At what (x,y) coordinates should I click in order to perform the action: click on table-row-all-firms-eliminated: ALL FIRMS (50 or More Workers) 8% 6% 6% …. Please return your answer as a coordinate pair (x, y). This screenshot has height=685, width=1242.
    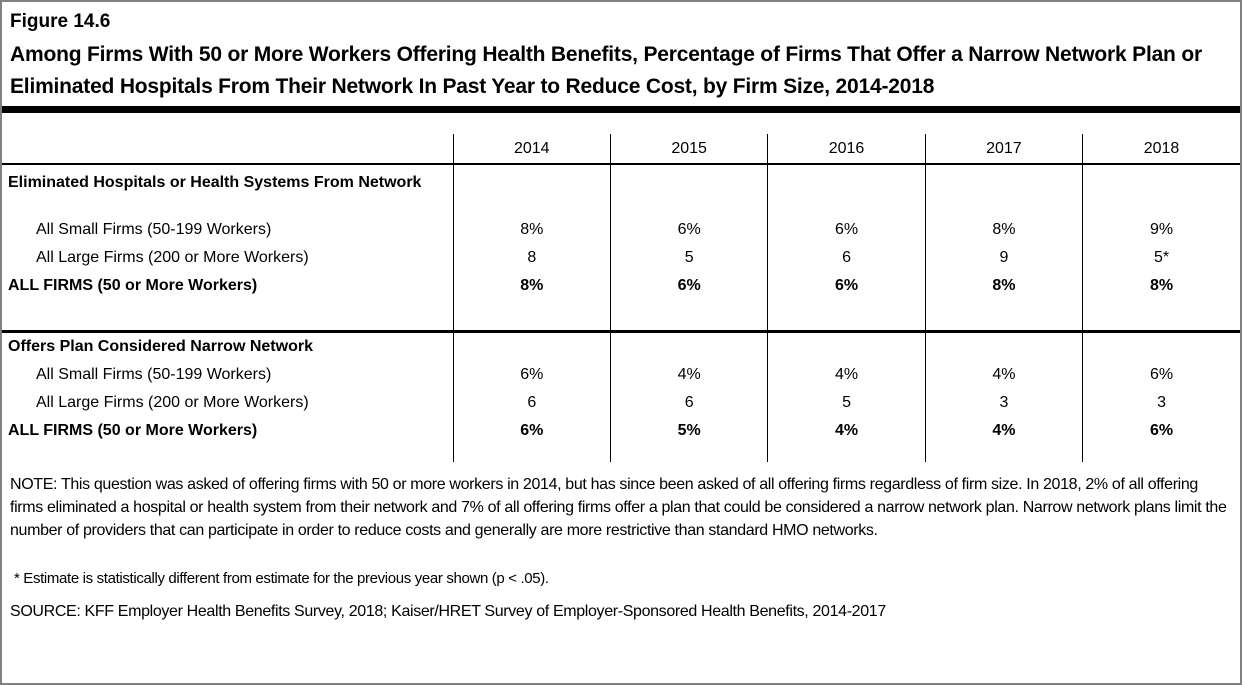
    Looking at the image, I should click on (621, 286).